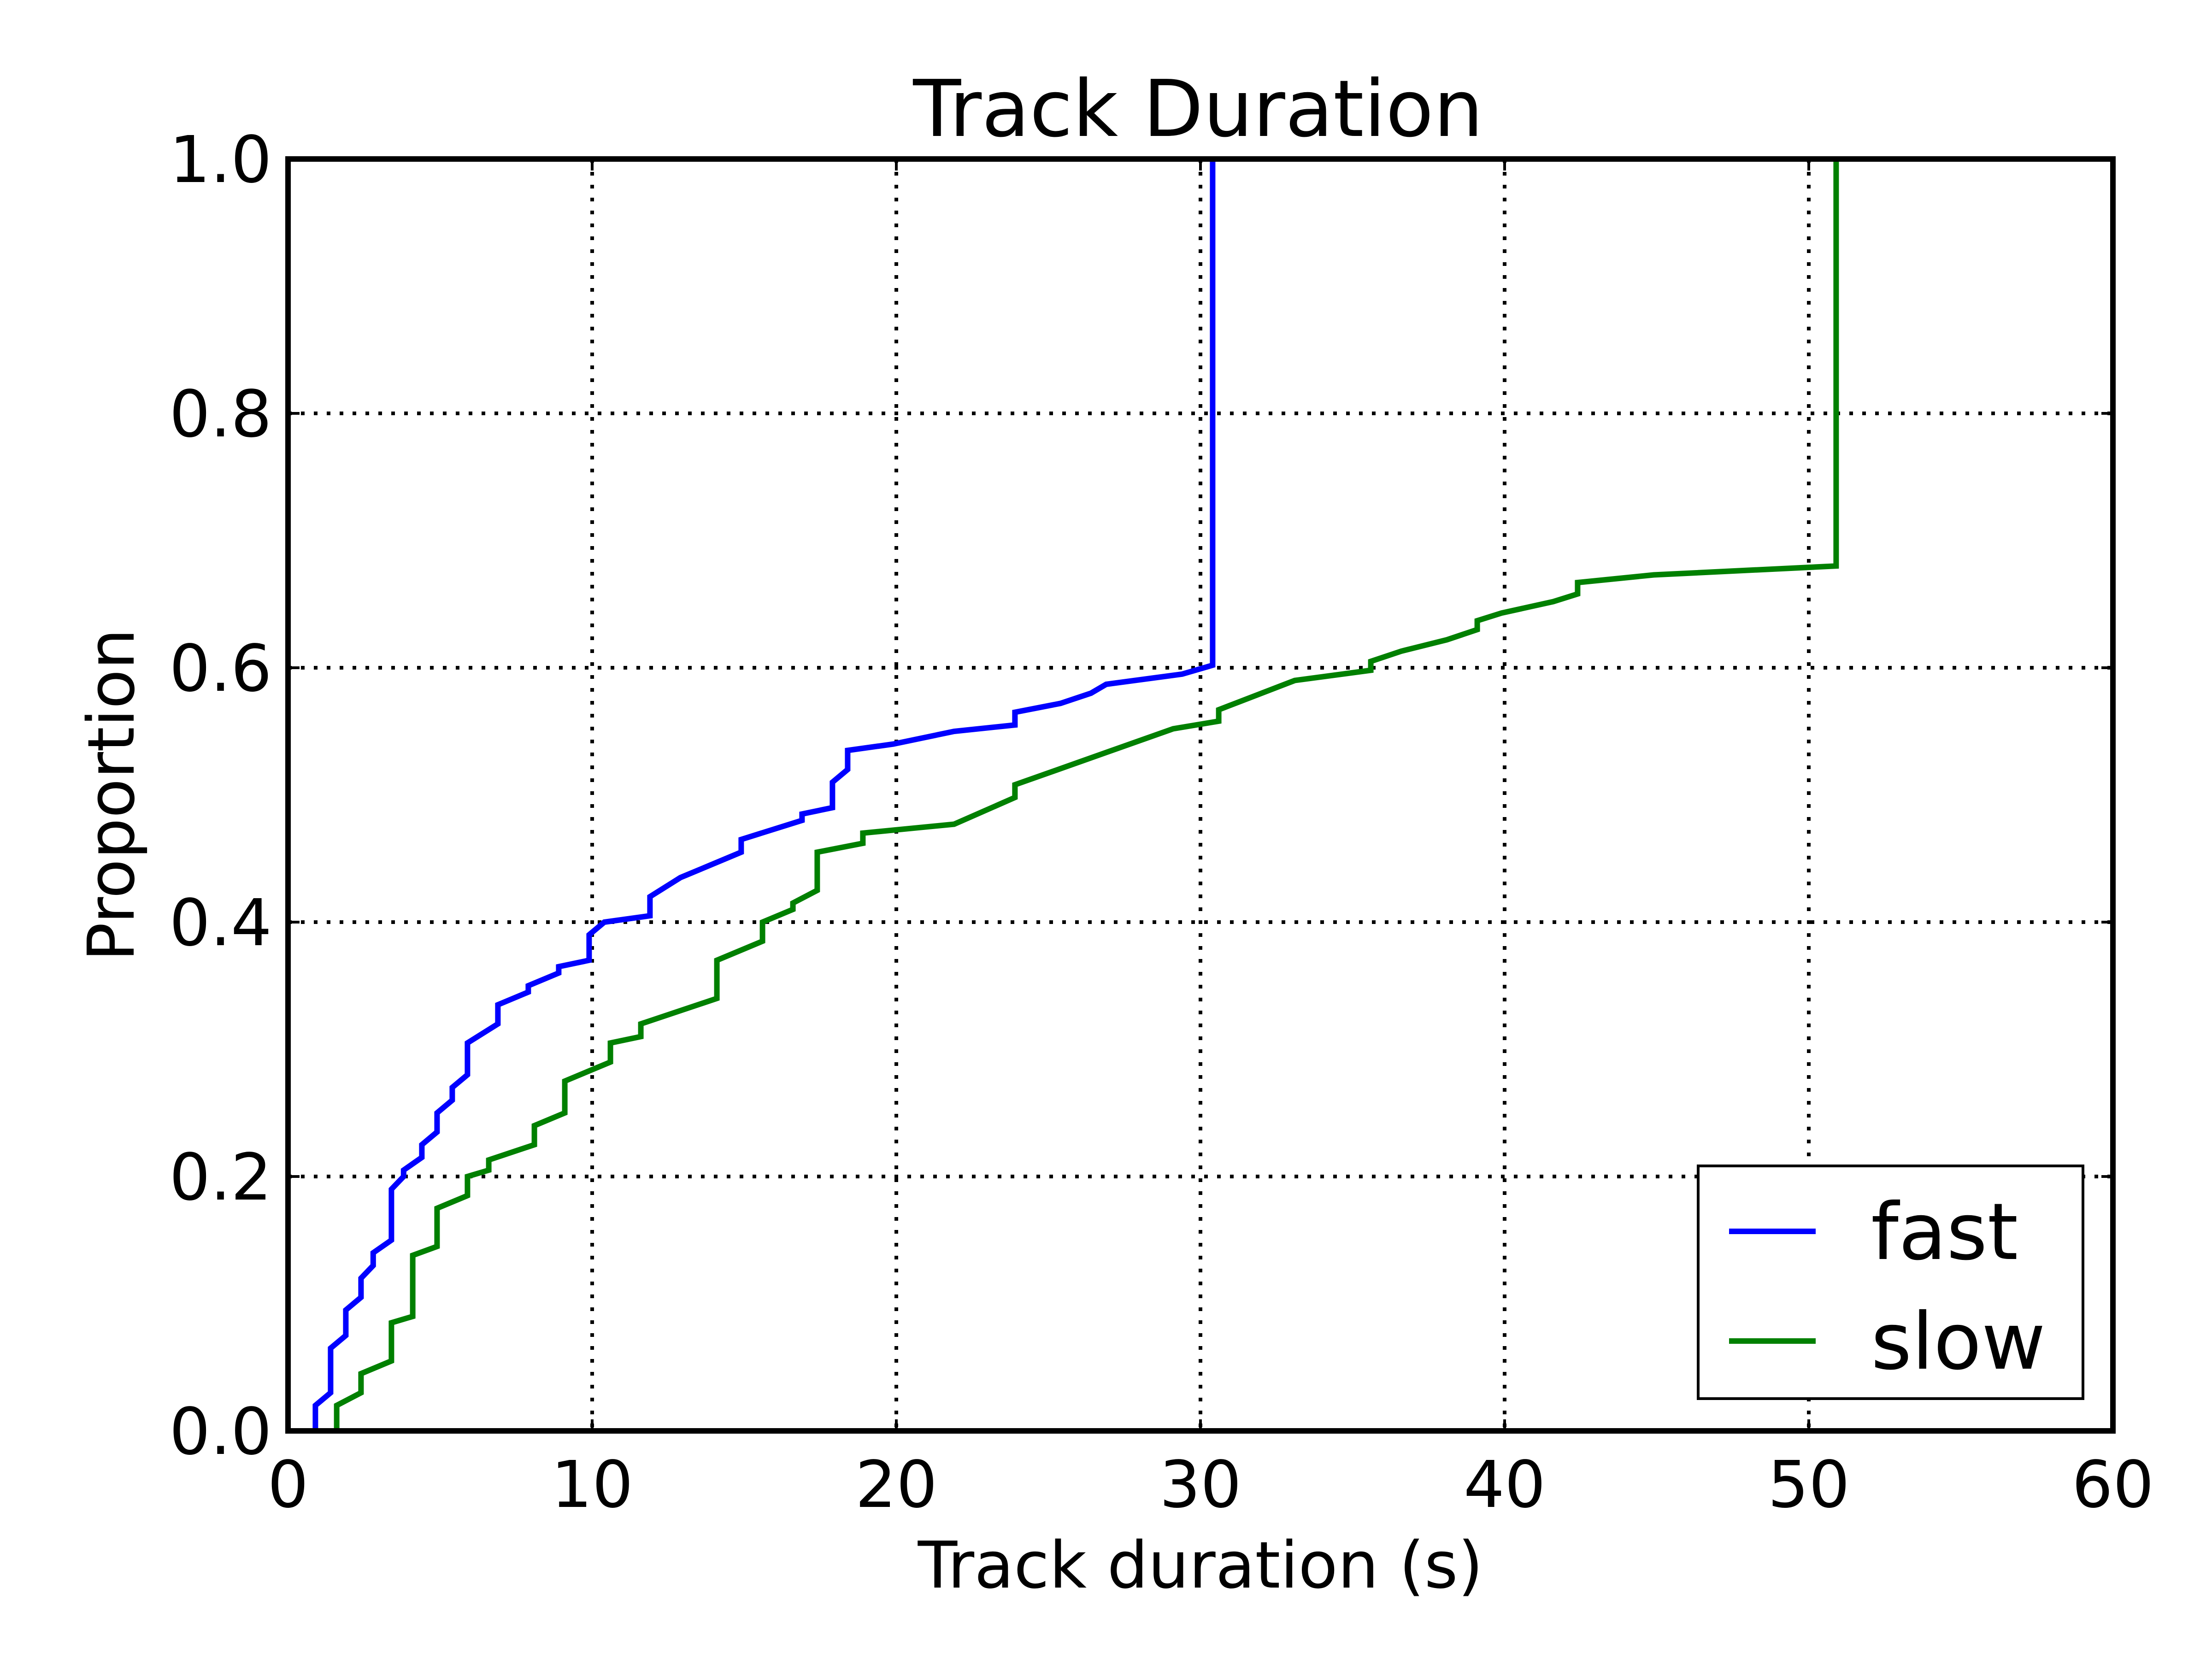  Describe the element at coordinates (111, 795) in the screenshot. I see `y-axis-label: Proportion` at that location.